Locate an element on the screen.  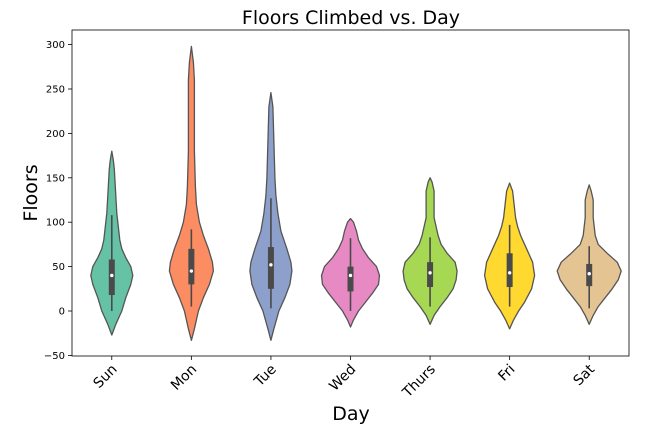
median-point-sat is located at coordinates (589, 274).